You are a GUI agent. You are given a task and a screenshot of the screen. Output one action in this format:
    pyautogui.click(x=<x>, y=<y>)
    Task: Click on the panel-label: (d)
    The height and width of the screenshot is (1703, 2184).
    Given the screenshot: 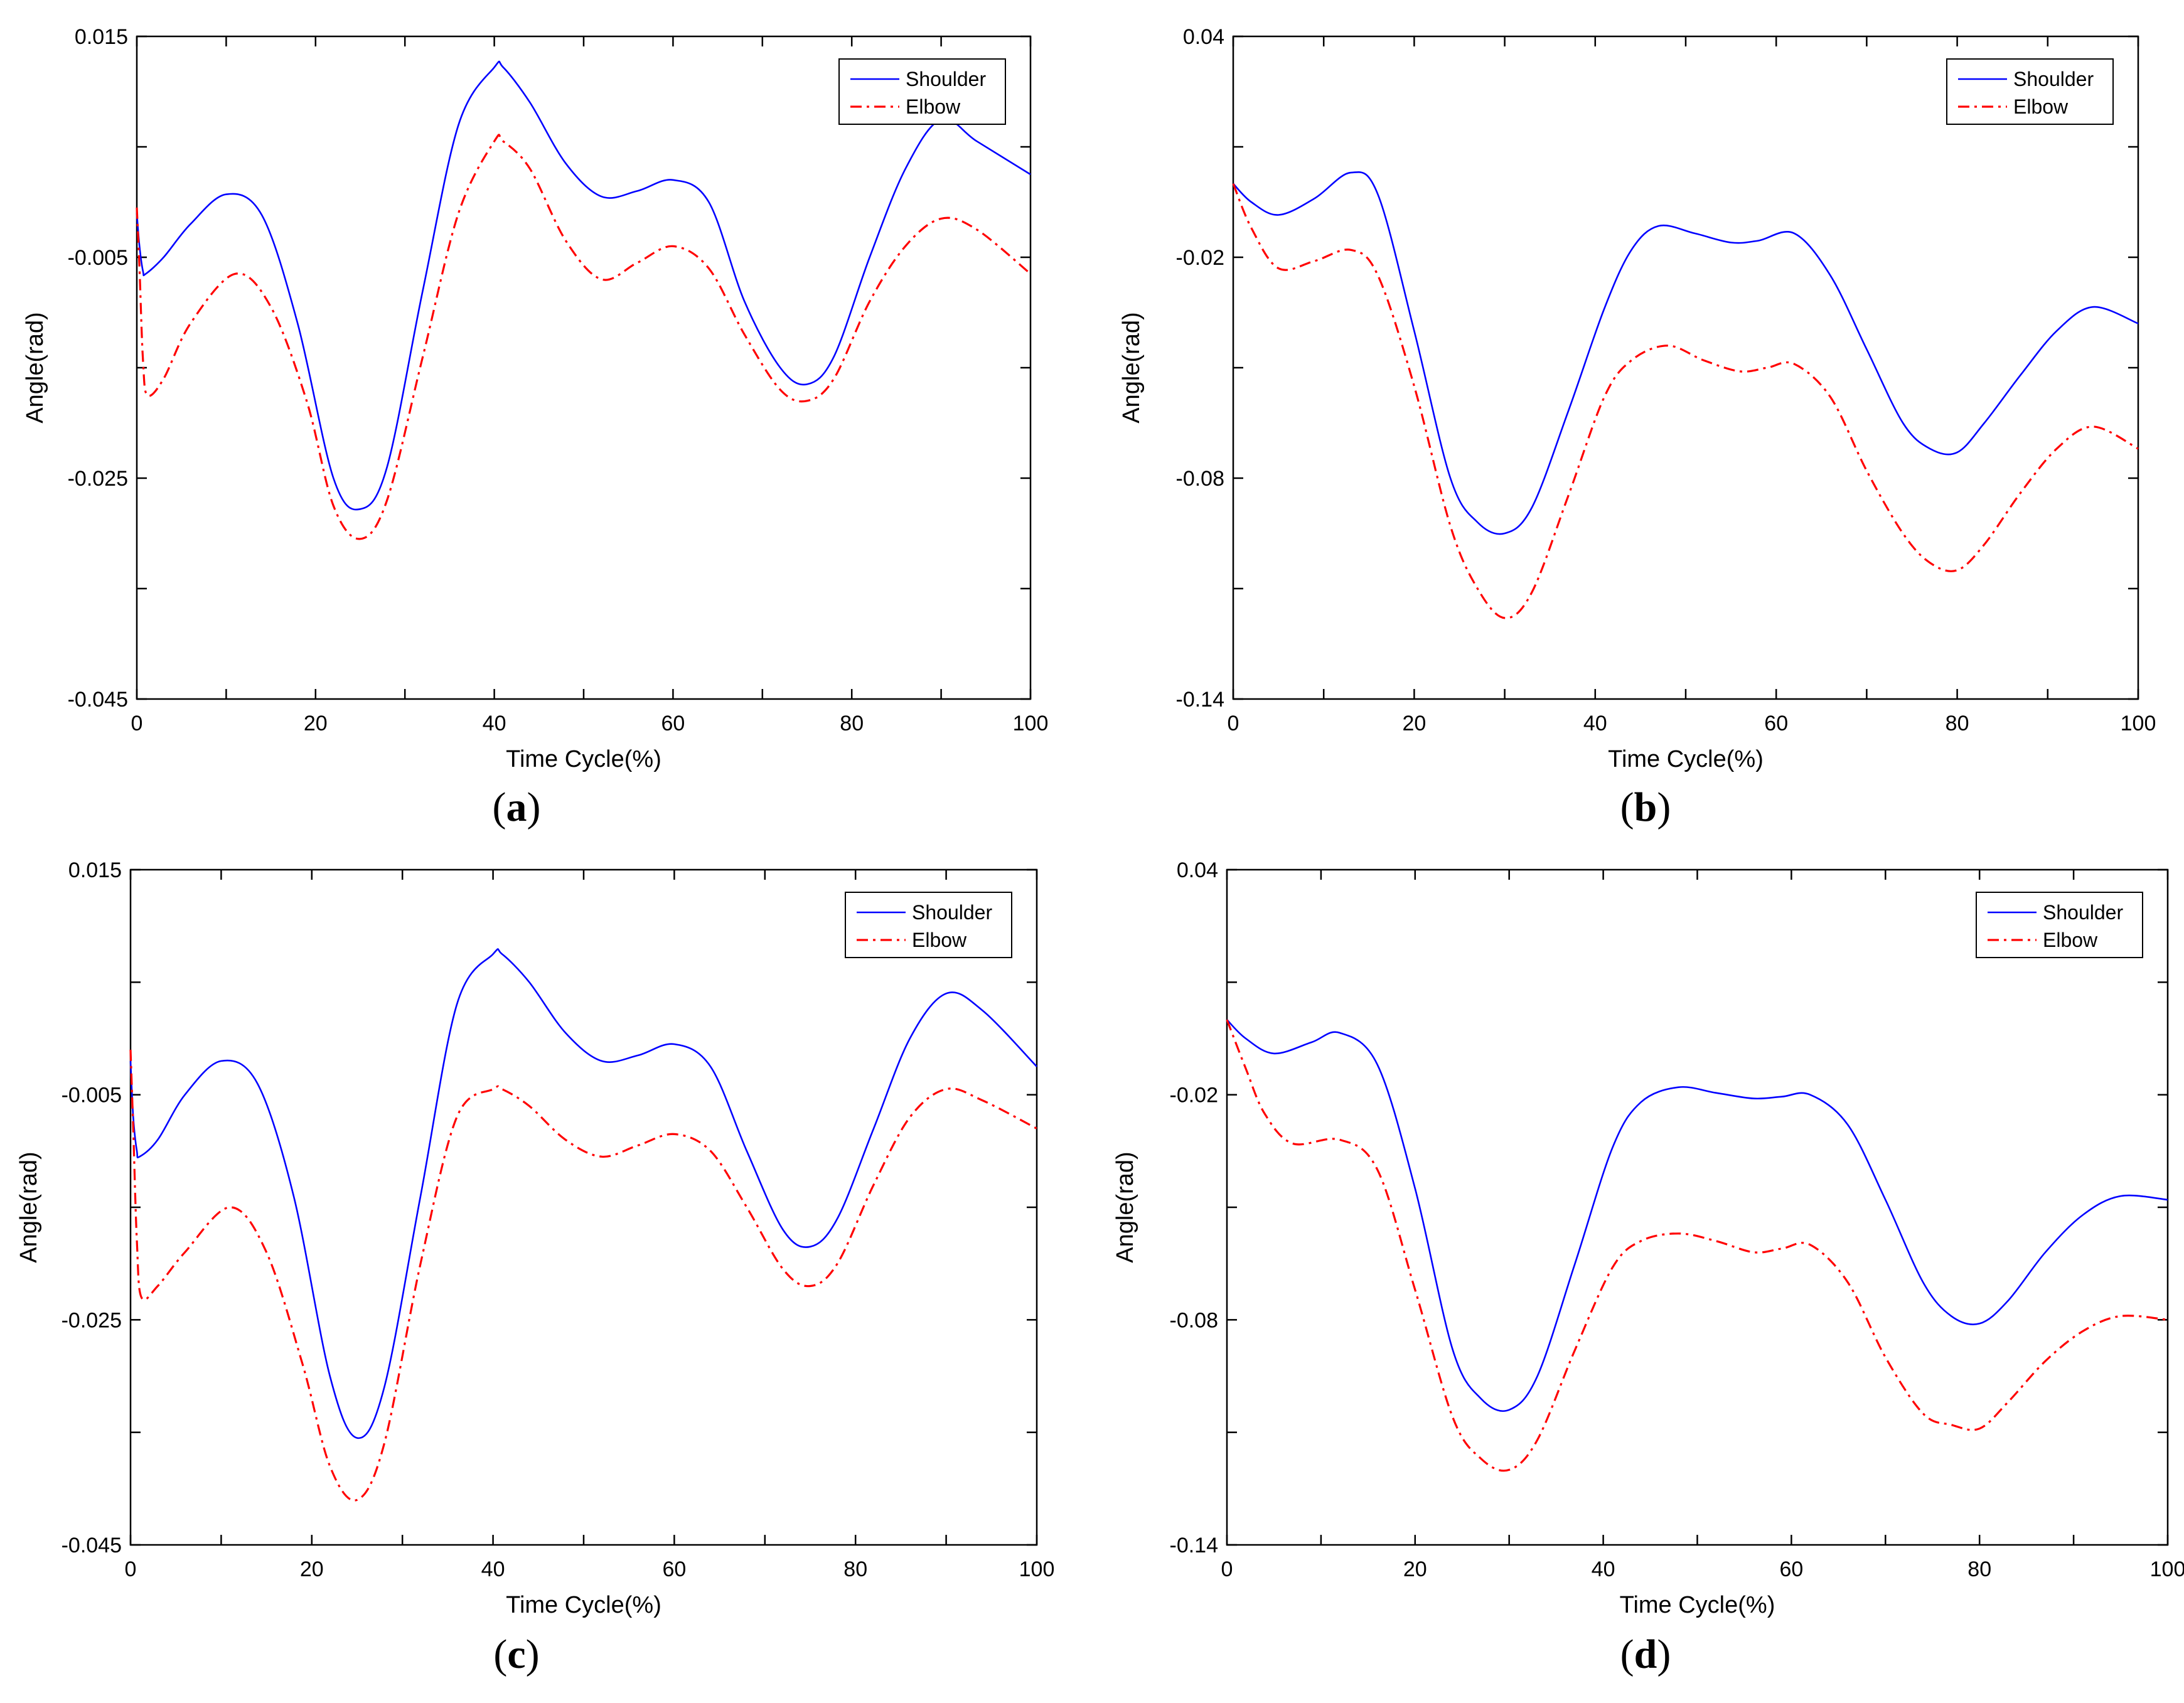 What is the action you would take?
    pyautogui.click(x=1645, y=1654)
    